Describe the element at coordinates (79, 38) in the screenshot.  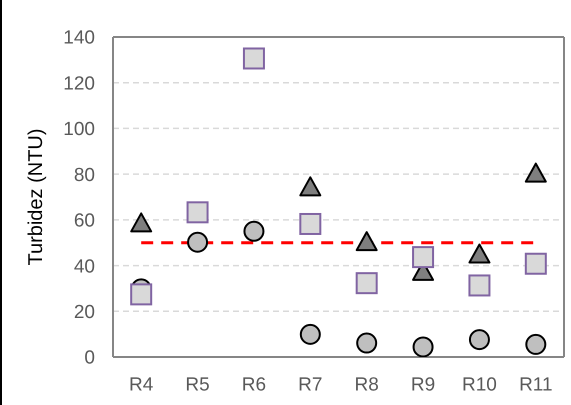
I see `y-tick-label: 140` at that location.